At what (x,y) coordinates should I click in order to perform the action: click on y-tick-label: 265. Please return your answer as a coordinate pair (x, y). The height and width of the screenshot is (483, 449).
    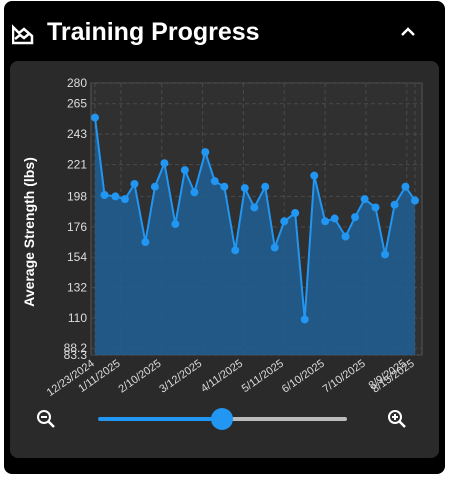
    Looking at the image, I should click on (77, 104).